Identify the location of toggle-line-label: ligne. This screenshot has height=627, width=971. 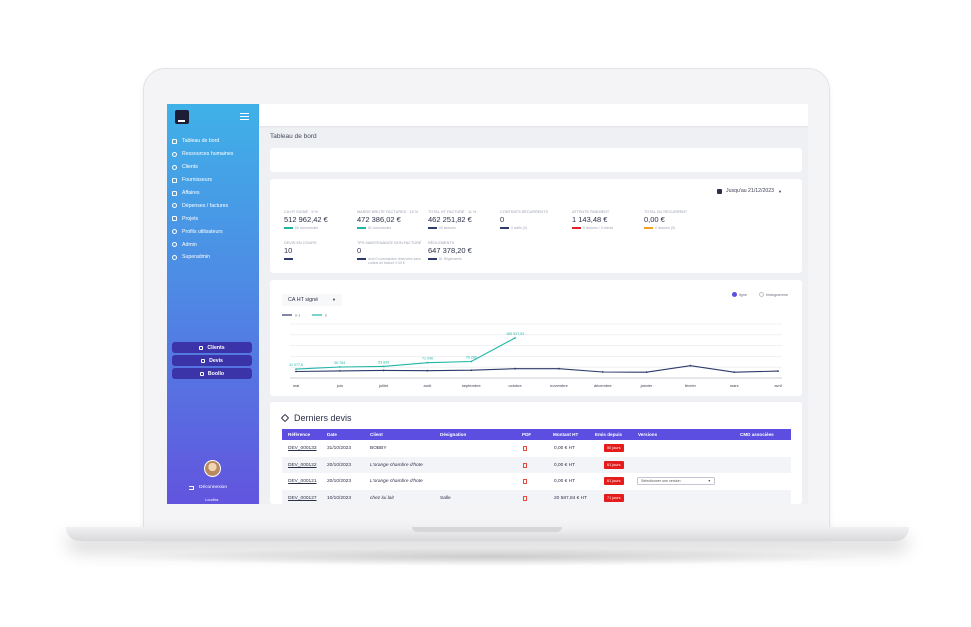
(743, 294).